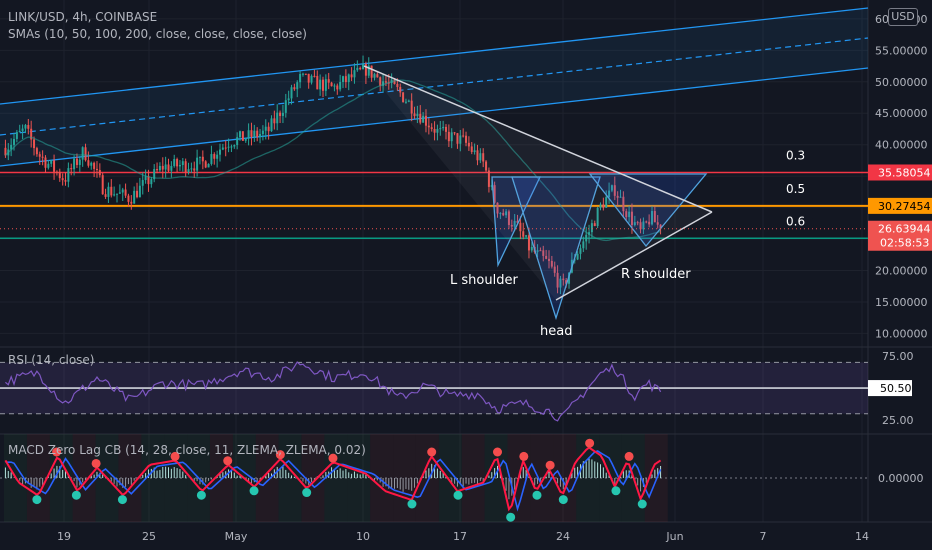 This screenshot has height=550, width=932. I want to click on triangle-lower-line, so click(634, 256).